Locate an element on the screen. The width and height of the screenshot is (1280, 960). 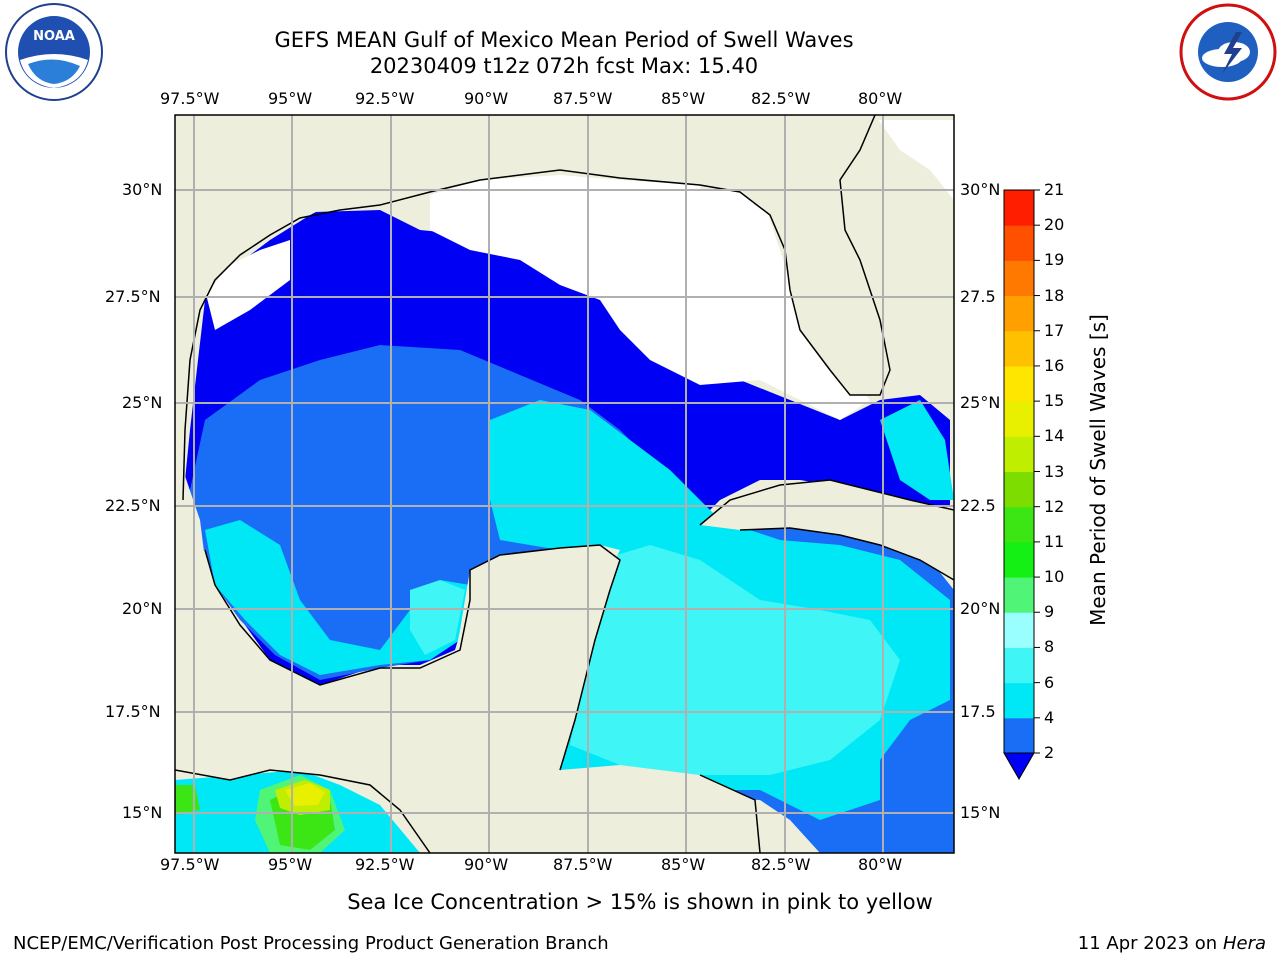
lon-tick-top: 97.5°W is located at coordinates (190, 98).